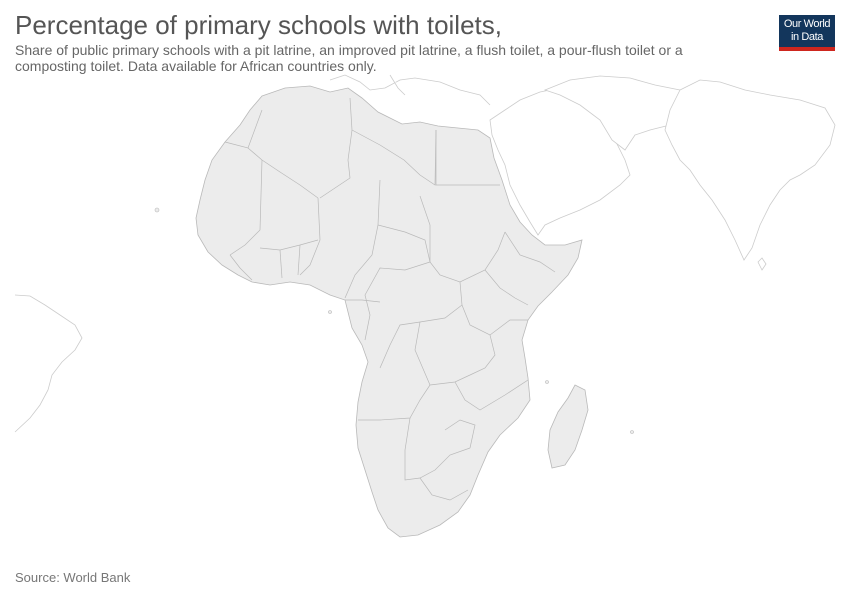 The width and height of the screenshot is (850, 600). What do you see at coordinates (48, 363) in the screenshot?
I see `south-america-outline` at bounding box center [48, 363].